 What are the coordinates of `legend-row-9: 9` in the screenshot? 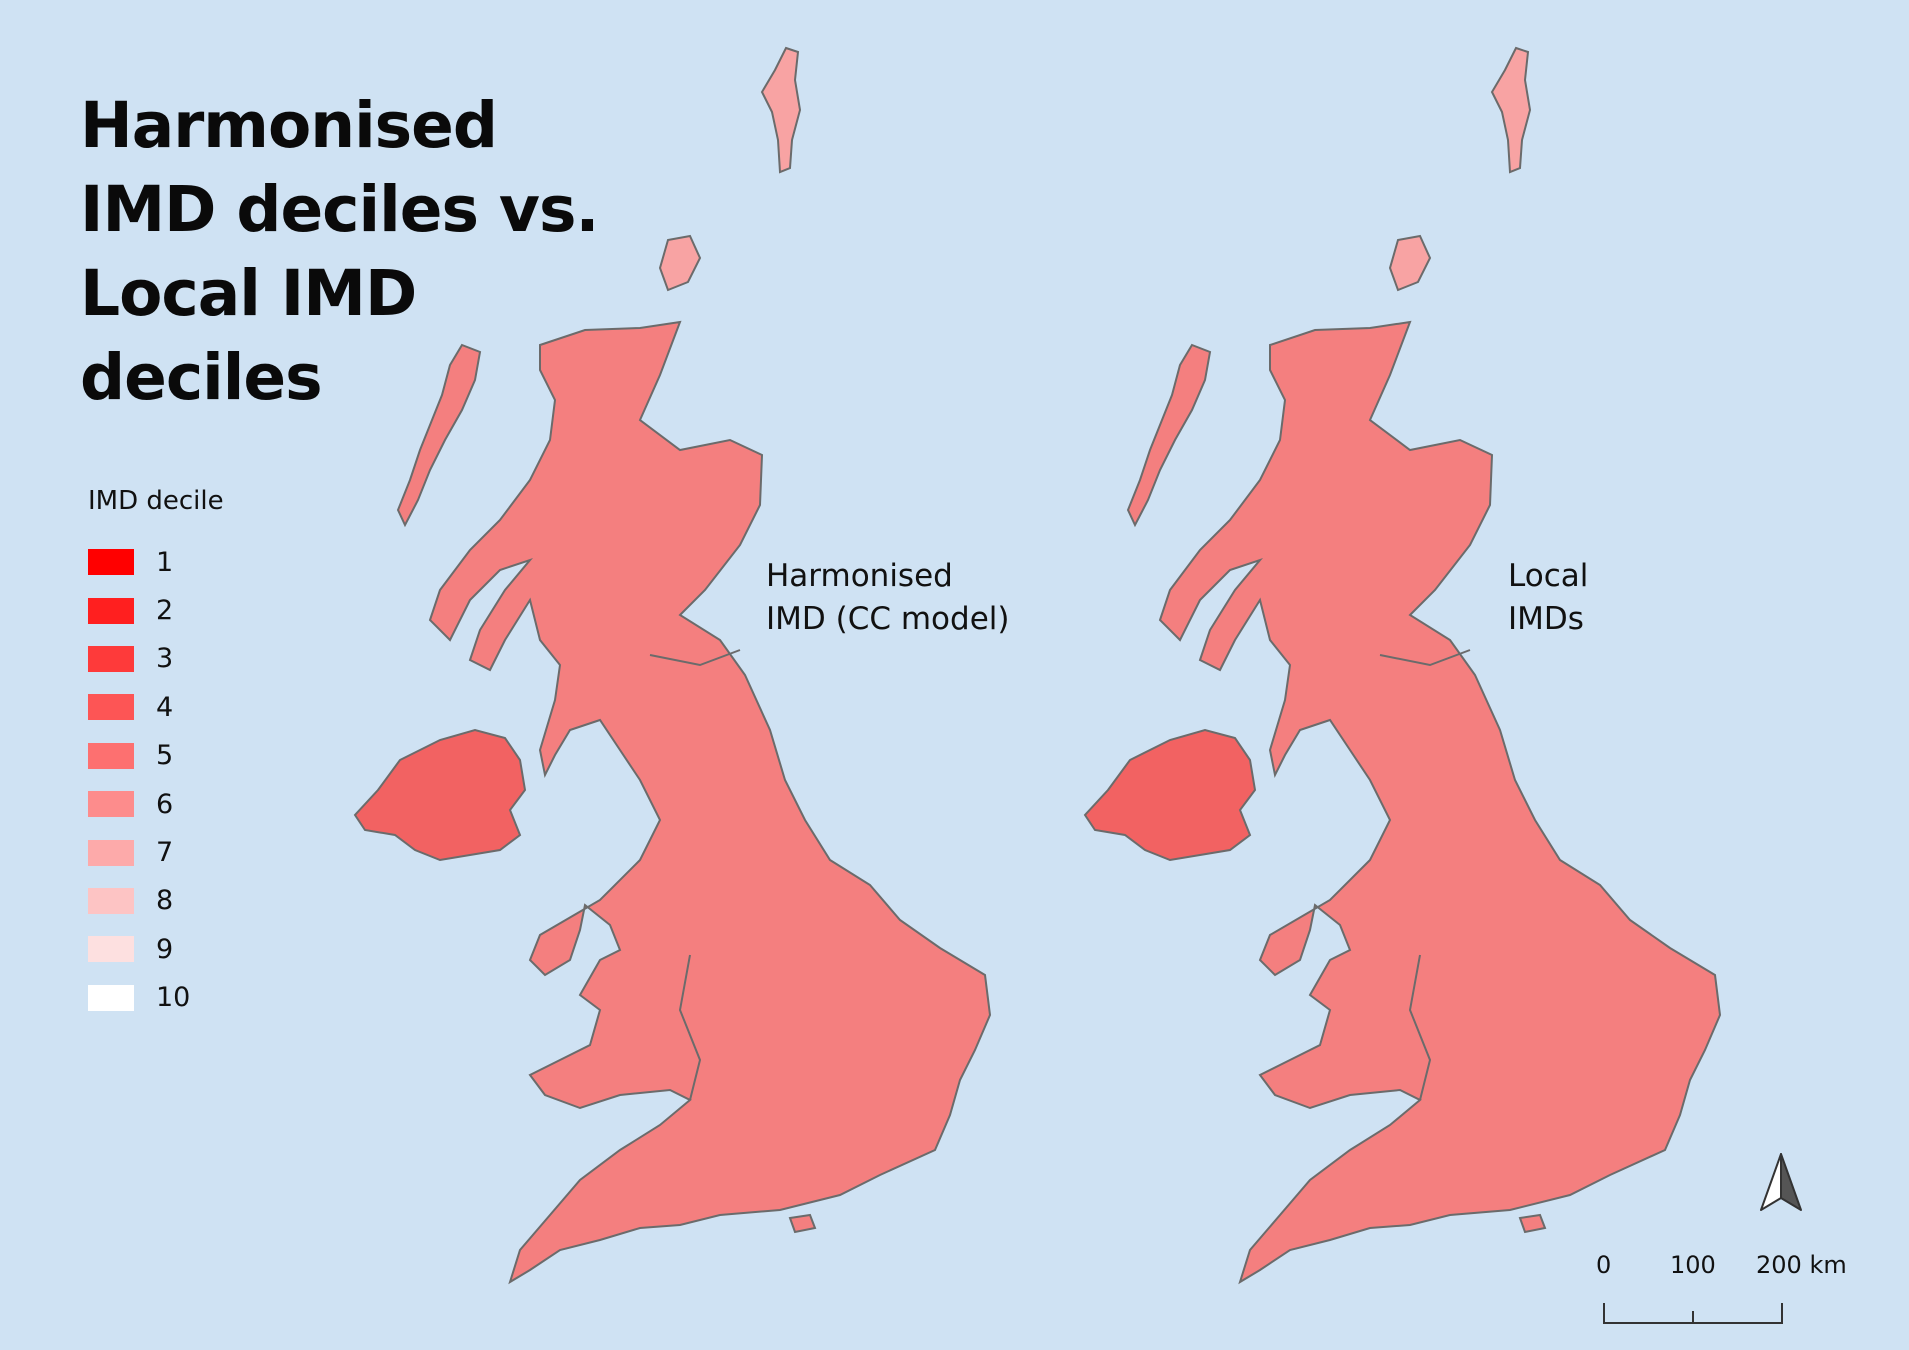 It's located at (156, 949).